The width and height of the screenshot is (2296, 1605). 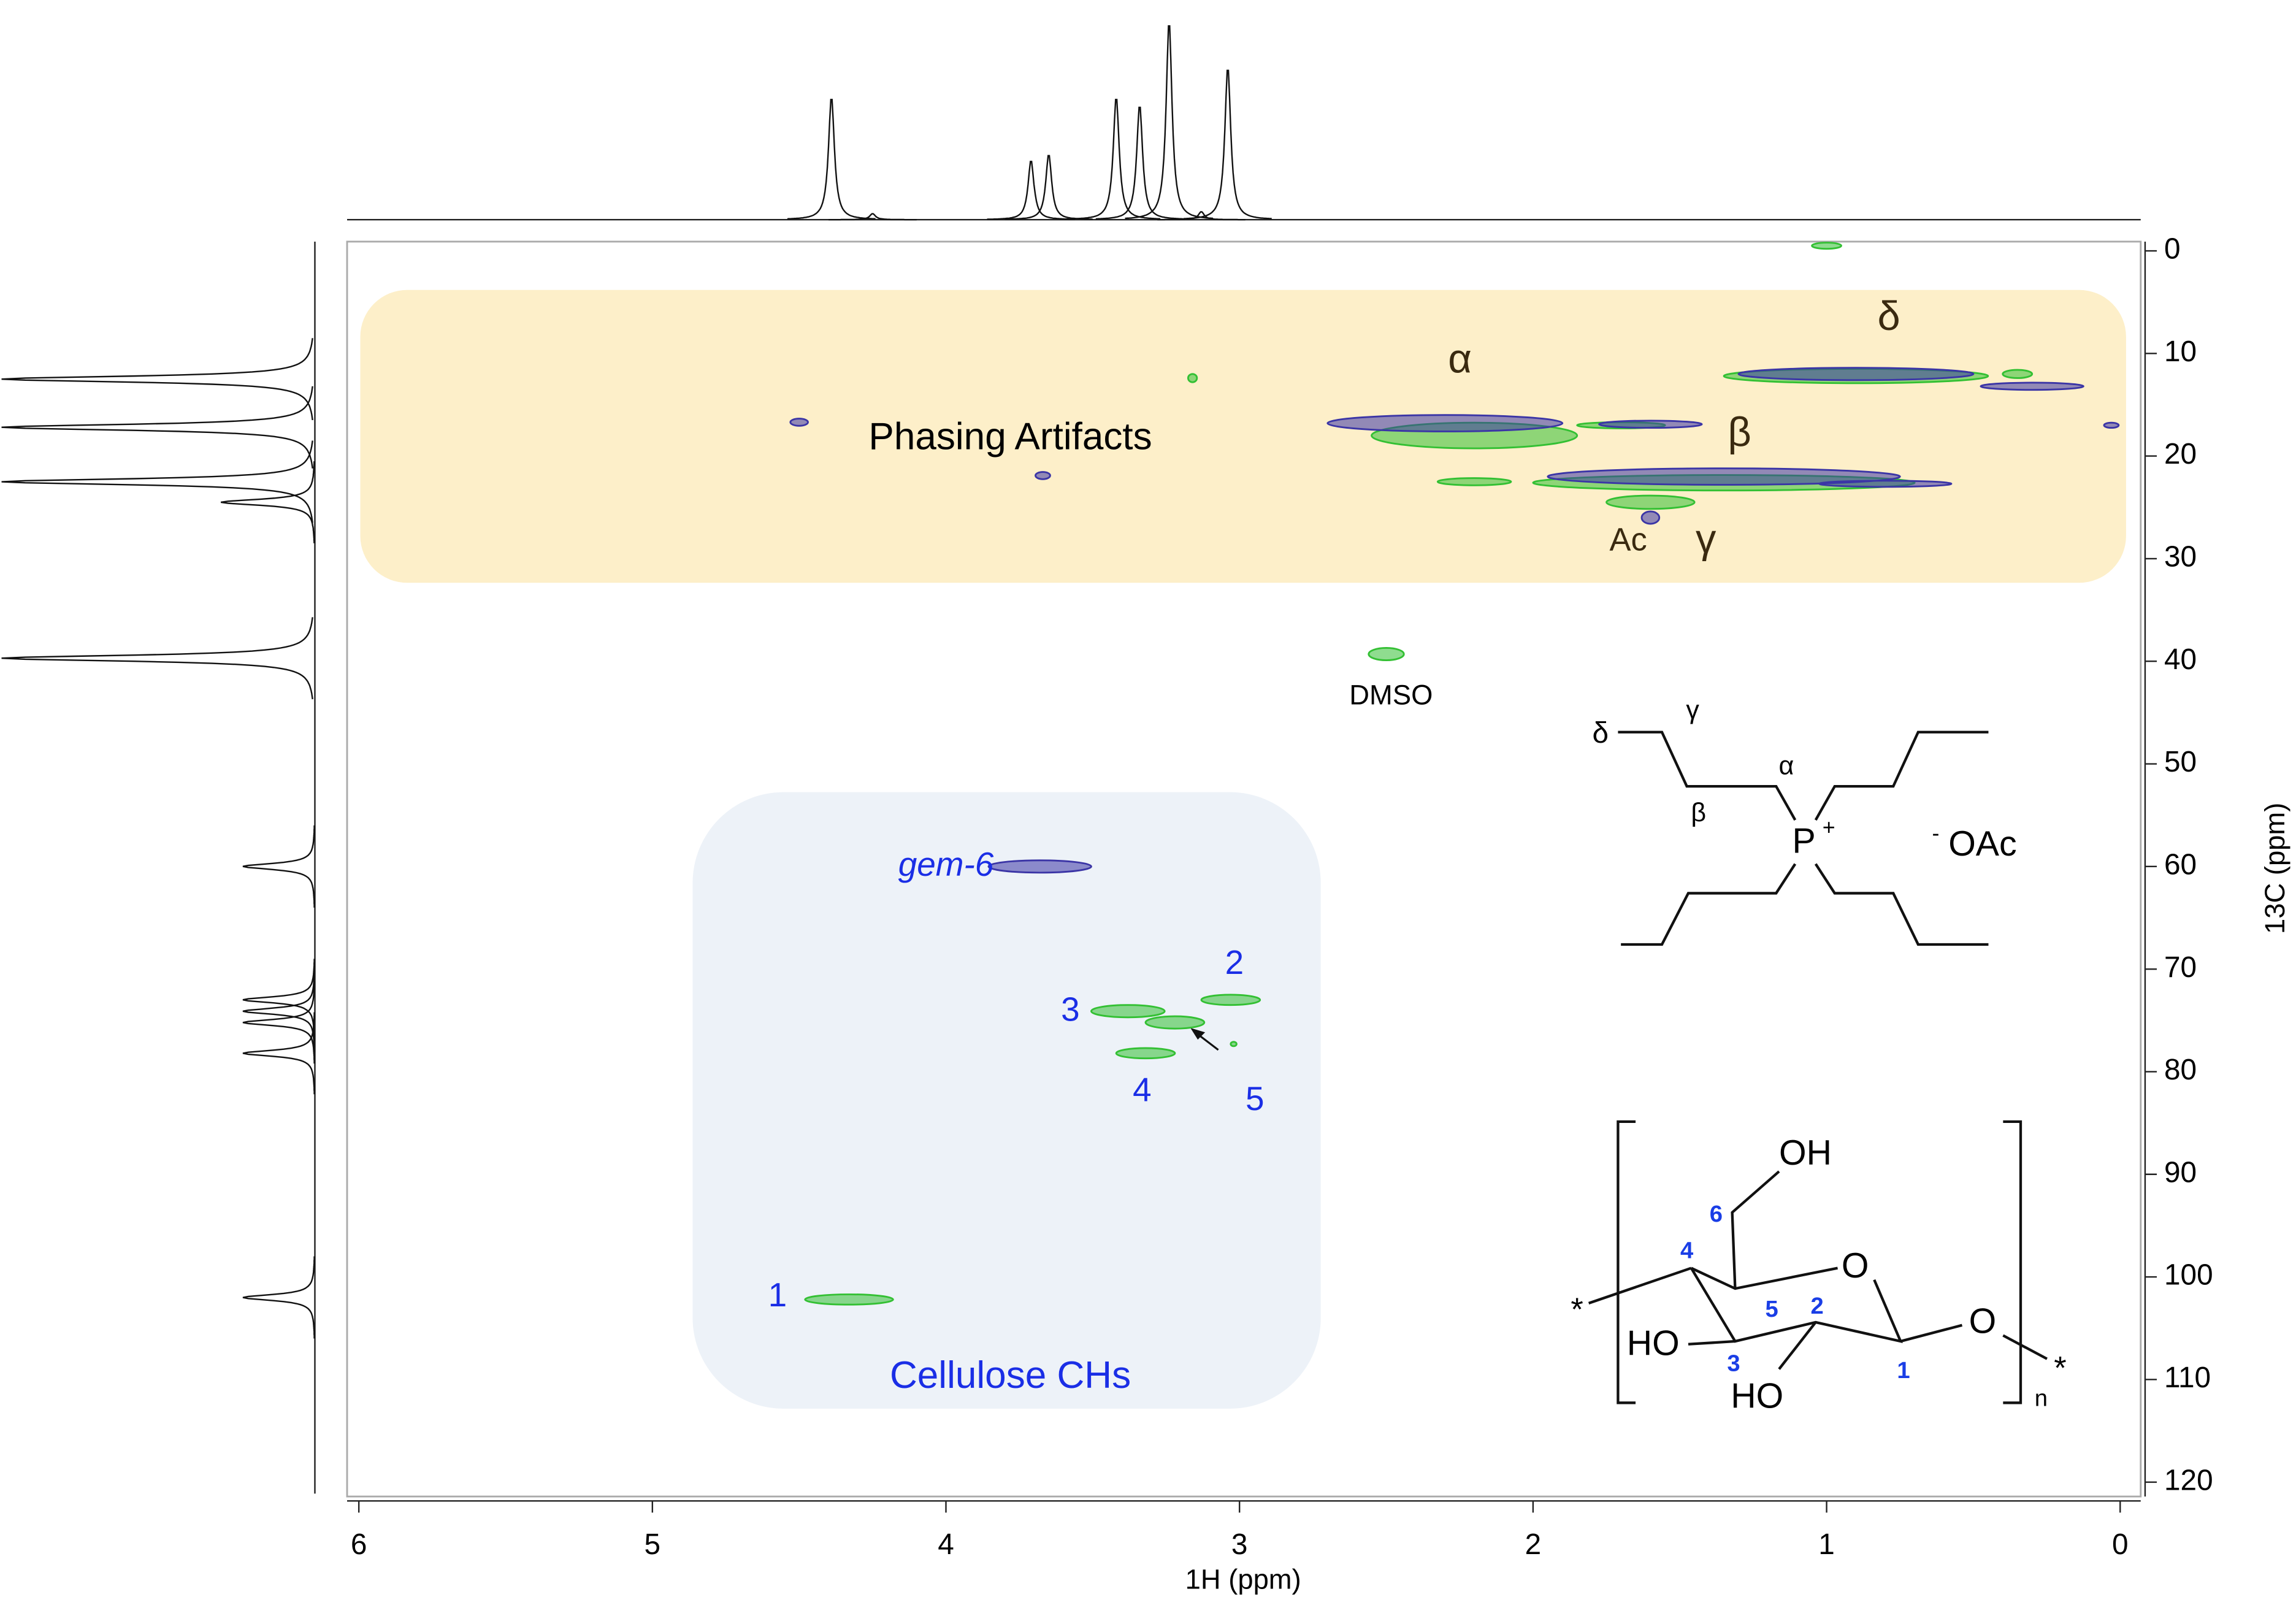 What do you see at coordinates (2188, 1275) in the screenshot?
I see `y-tick-label: 100` at bounding box center [2188, 1275].